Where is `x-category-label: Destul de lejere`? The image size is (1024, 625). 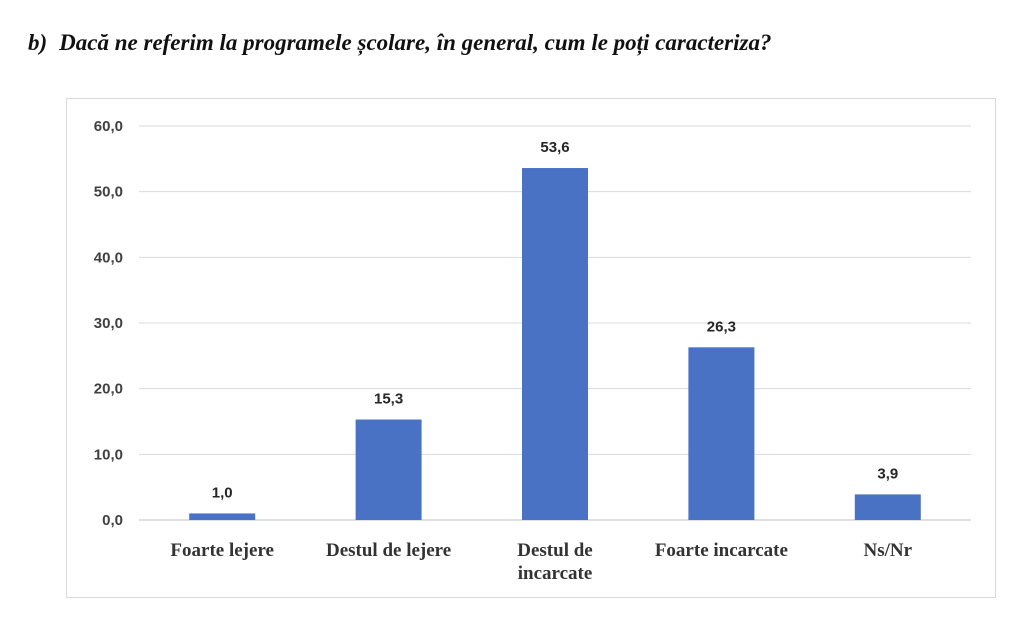
x-category-label: Destul de lejere is located at coordinates (388, 550).